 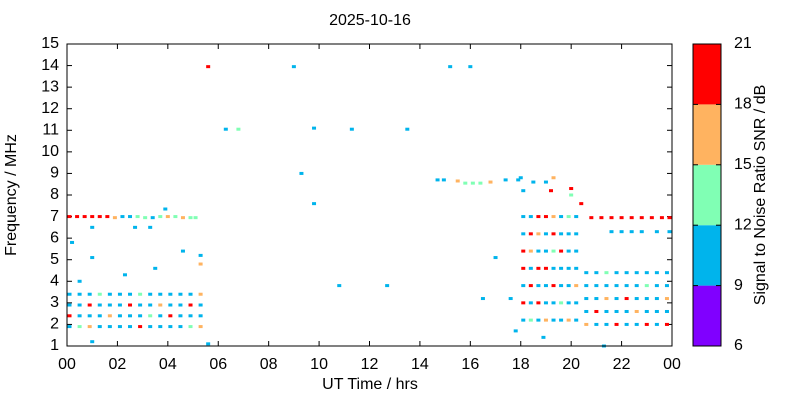 I want to click on colorbar-tick-label: 18, so click(x=743, y=104).